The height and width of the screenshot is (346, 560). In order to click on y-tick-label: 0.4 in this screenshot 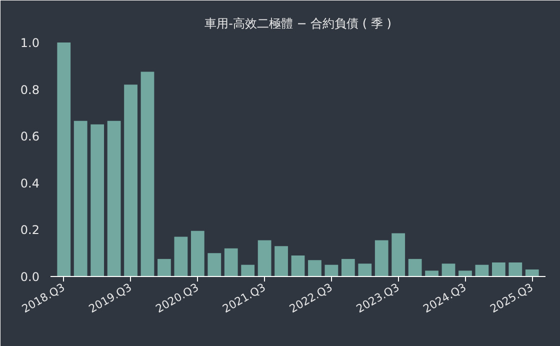, I will do `click(30, 183)`.